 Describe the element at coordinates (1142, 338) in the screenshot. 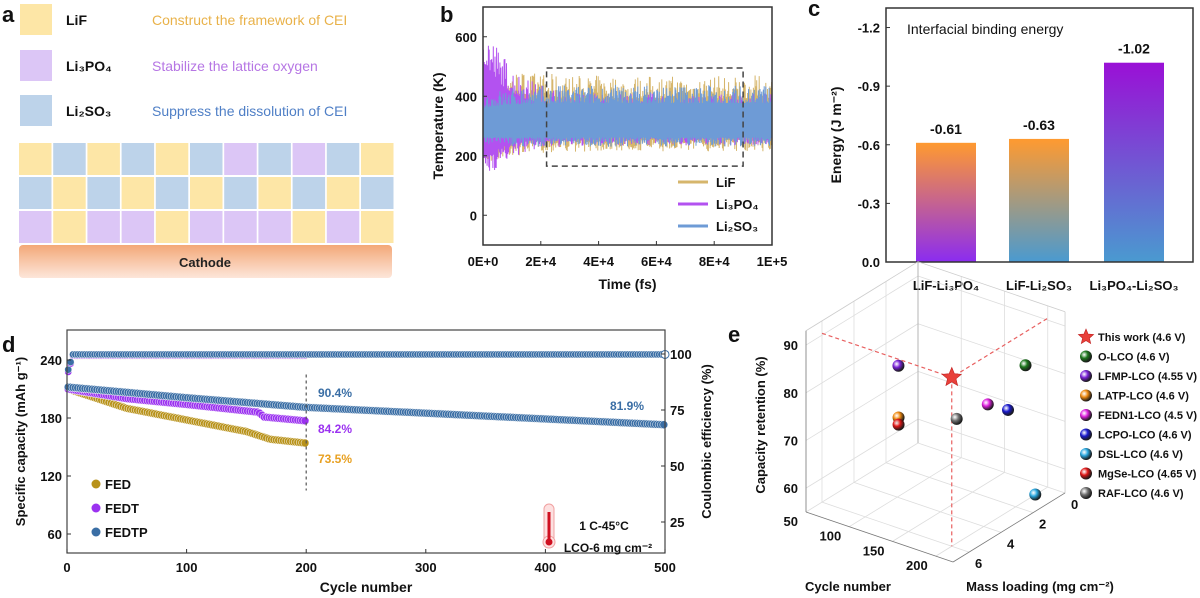

I see `legend-label: This work (4.6 V)` at that location.